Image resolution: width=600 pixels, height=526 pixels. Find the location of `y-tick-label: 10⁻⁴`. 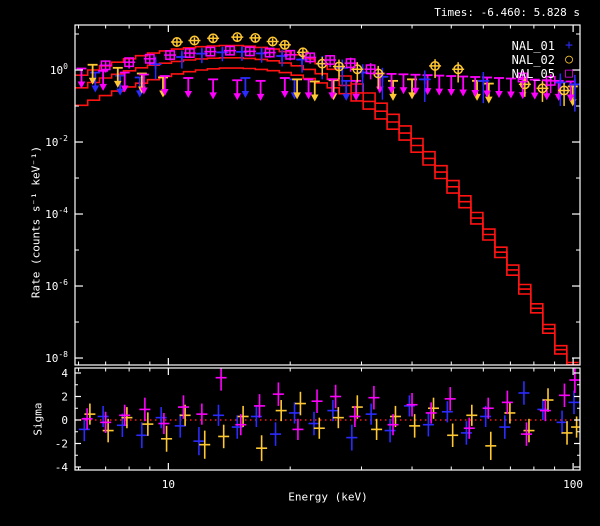

y-tick-label: 10⁻⁴ is located at coordinates (56, 213).